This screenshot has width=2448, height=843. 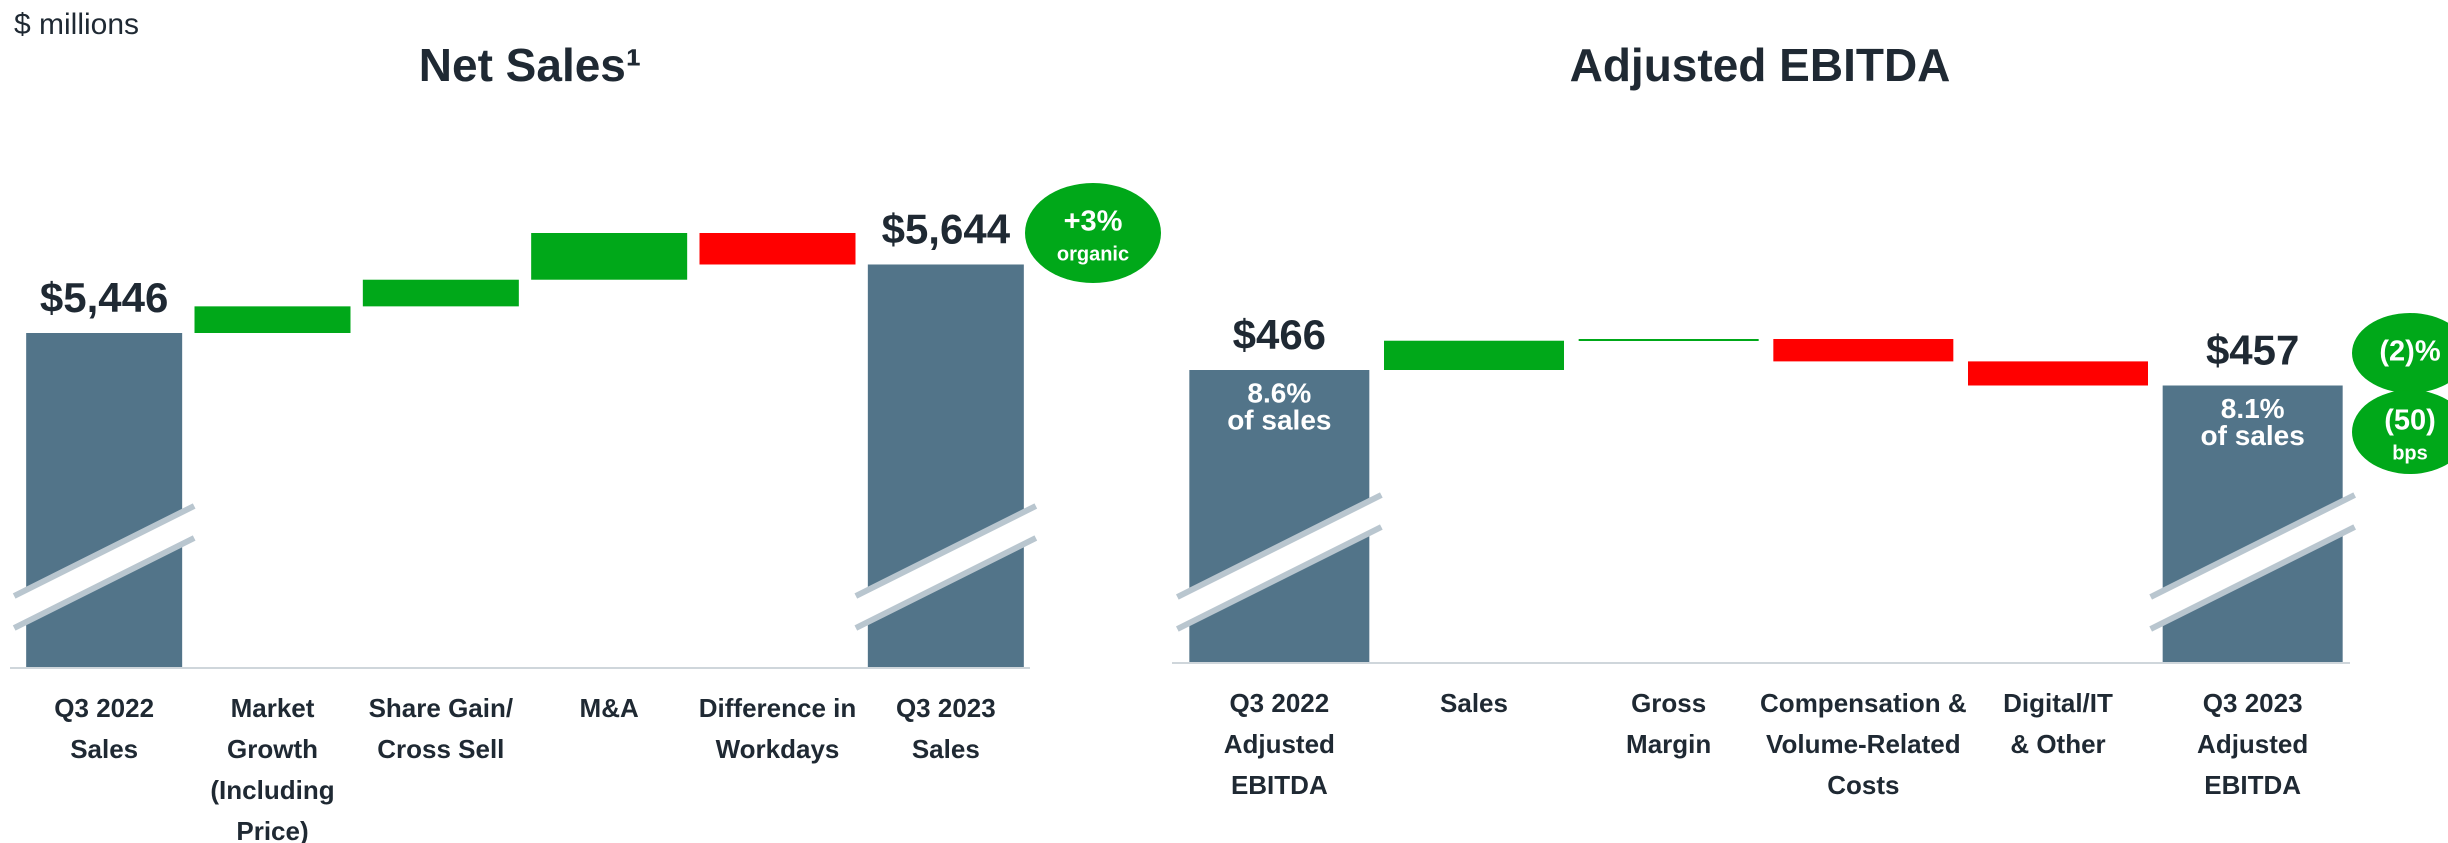 What do you see at coordinates (1093, 222) in the screenshot?
I see `badge-text: +3%` at bounding box center [1093, 222].